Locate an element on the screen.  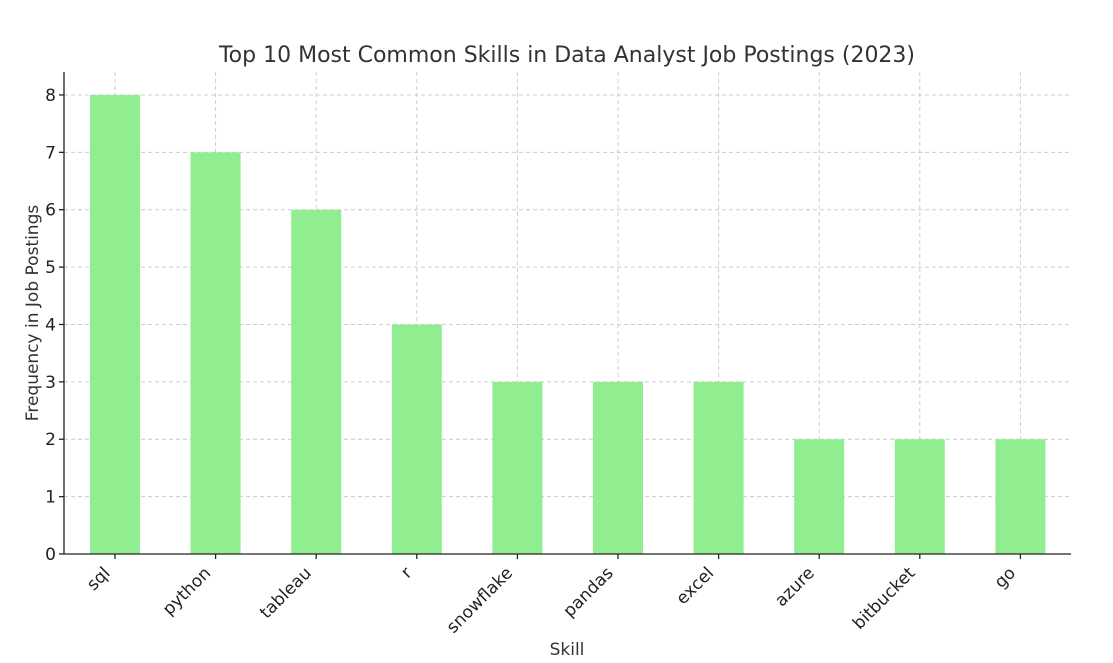
bar-snowflake is located at coordinates (517, 467).